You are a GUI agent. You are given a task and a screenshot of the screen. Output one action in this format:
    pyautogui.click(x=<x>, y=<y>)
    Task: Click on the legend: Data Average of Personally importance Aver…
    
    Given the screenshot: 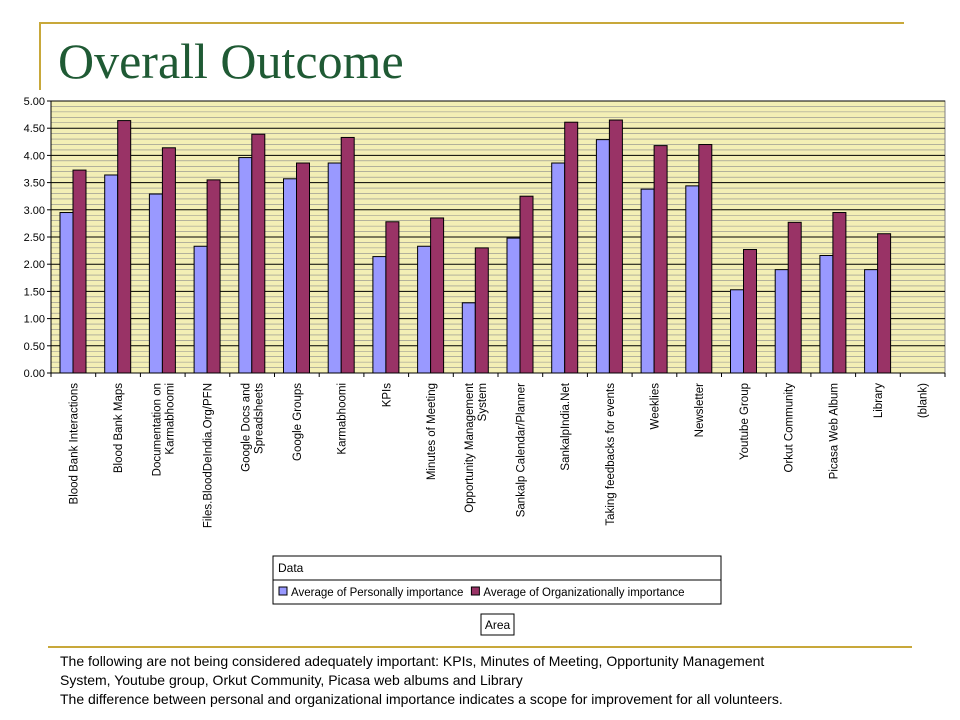 What is the action you would take?
    pyautogui.click(x=497, y=595)
    